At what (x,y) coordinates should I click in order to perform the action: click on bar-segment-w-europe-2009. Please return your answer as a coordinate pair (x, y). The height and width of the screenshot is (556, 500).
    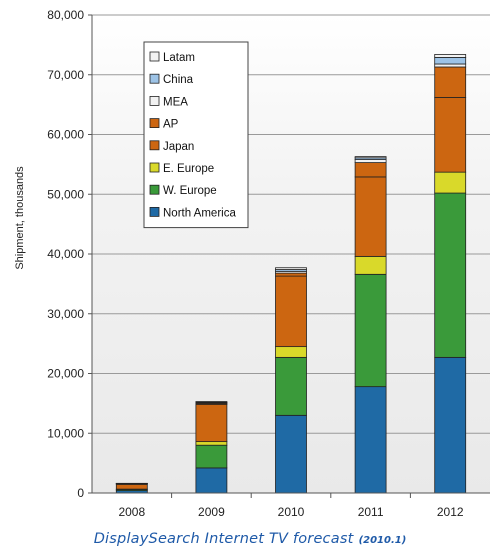
    Looking at the image, I should click on (211, 456).